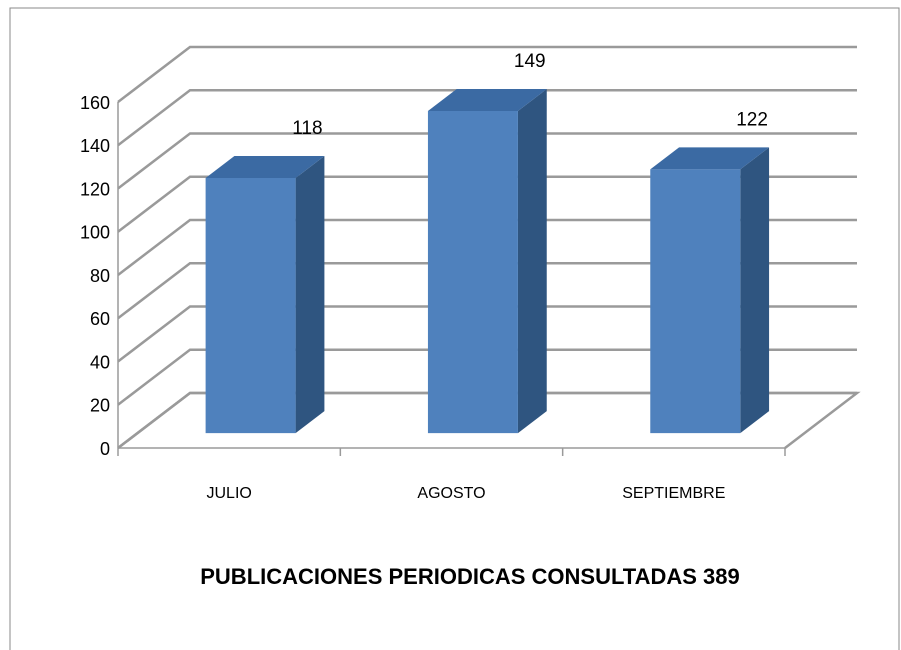 This screenshot has height=650, width=901. I want to click on y-tick-label: 100, so click(95, 233).